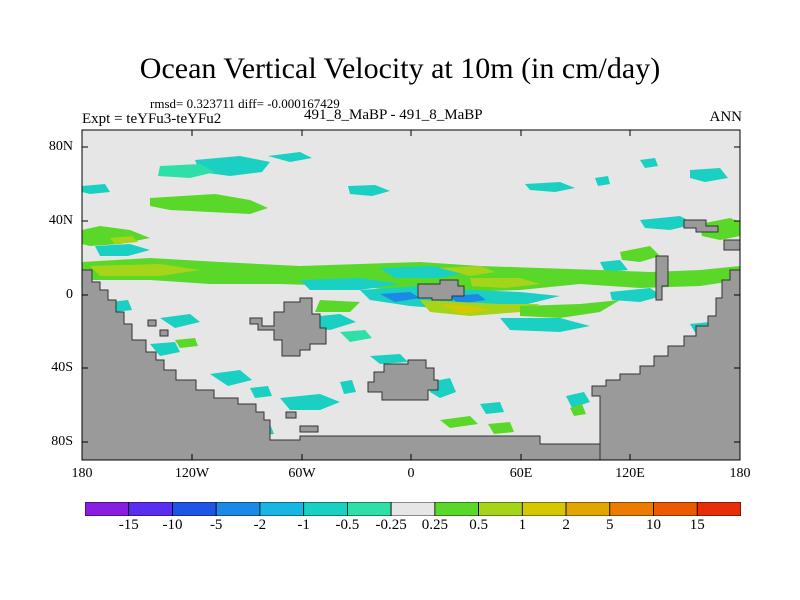 Image resolution: width=800 pixels, height=600 pixels. What do you see at coordinates (260, 525) in the screenshot?
I see `colorbar-label: -2` at bounding box center [260, 525].